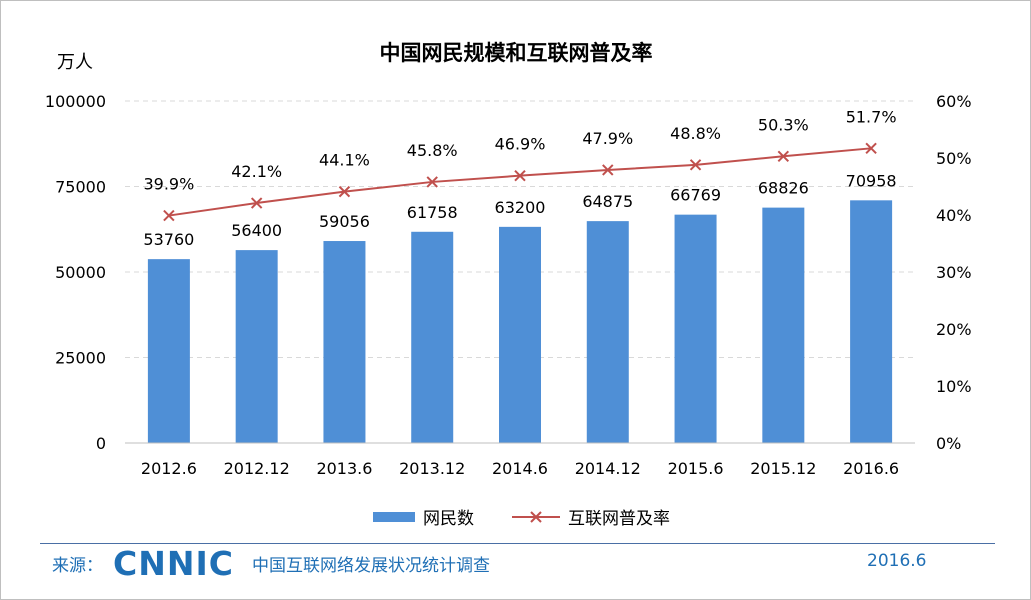 Image resolution: width=1031 pixels, height=600 pixels. What do you see at coordinates (77, 566) in the screenshot?
I see `source-label: 来源：` at bounding box center [77, 566].